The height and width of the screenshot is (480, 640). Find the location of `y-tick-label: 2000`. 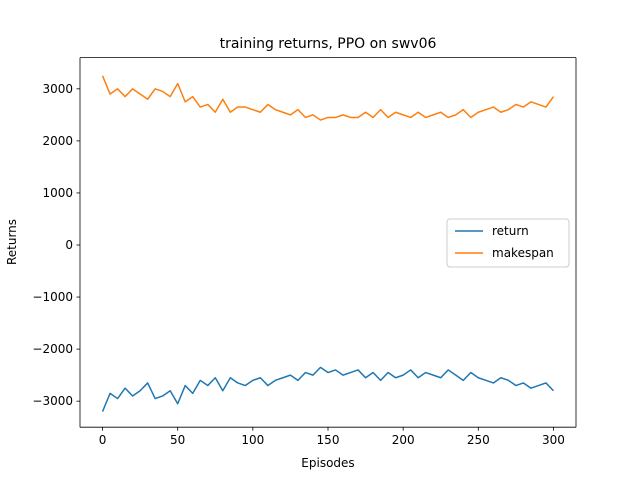

y-tick-label: 2000 is located at coordinates (57, 141).